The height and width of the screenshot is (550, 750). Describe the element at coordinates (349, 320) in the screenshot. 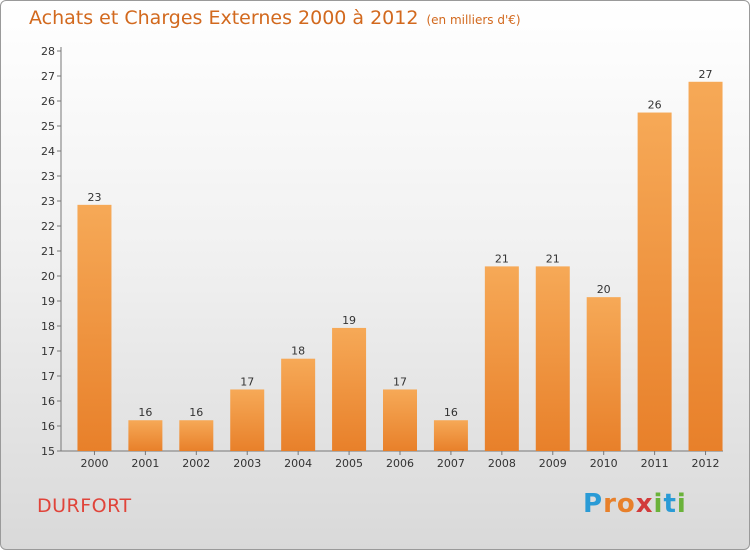

I see `bar-value-label: 19` at that location.